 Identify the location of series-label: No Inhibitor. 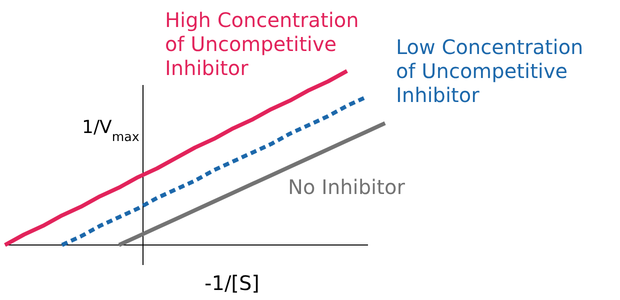
(347, 187).